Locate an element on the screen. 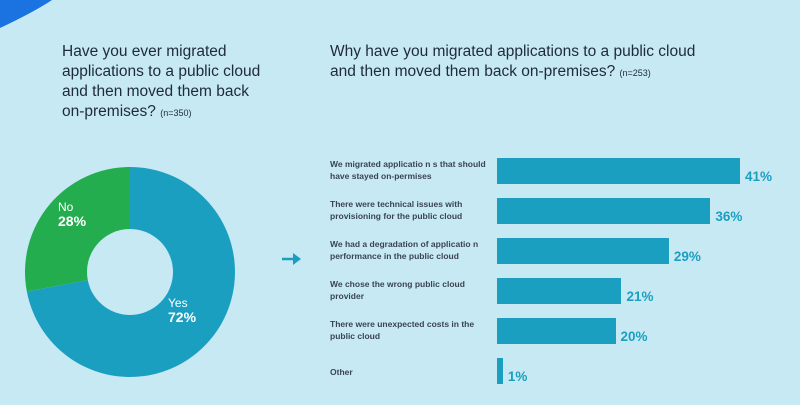  bar-sample-size: (n=253) is located at coordinates (635, 73).